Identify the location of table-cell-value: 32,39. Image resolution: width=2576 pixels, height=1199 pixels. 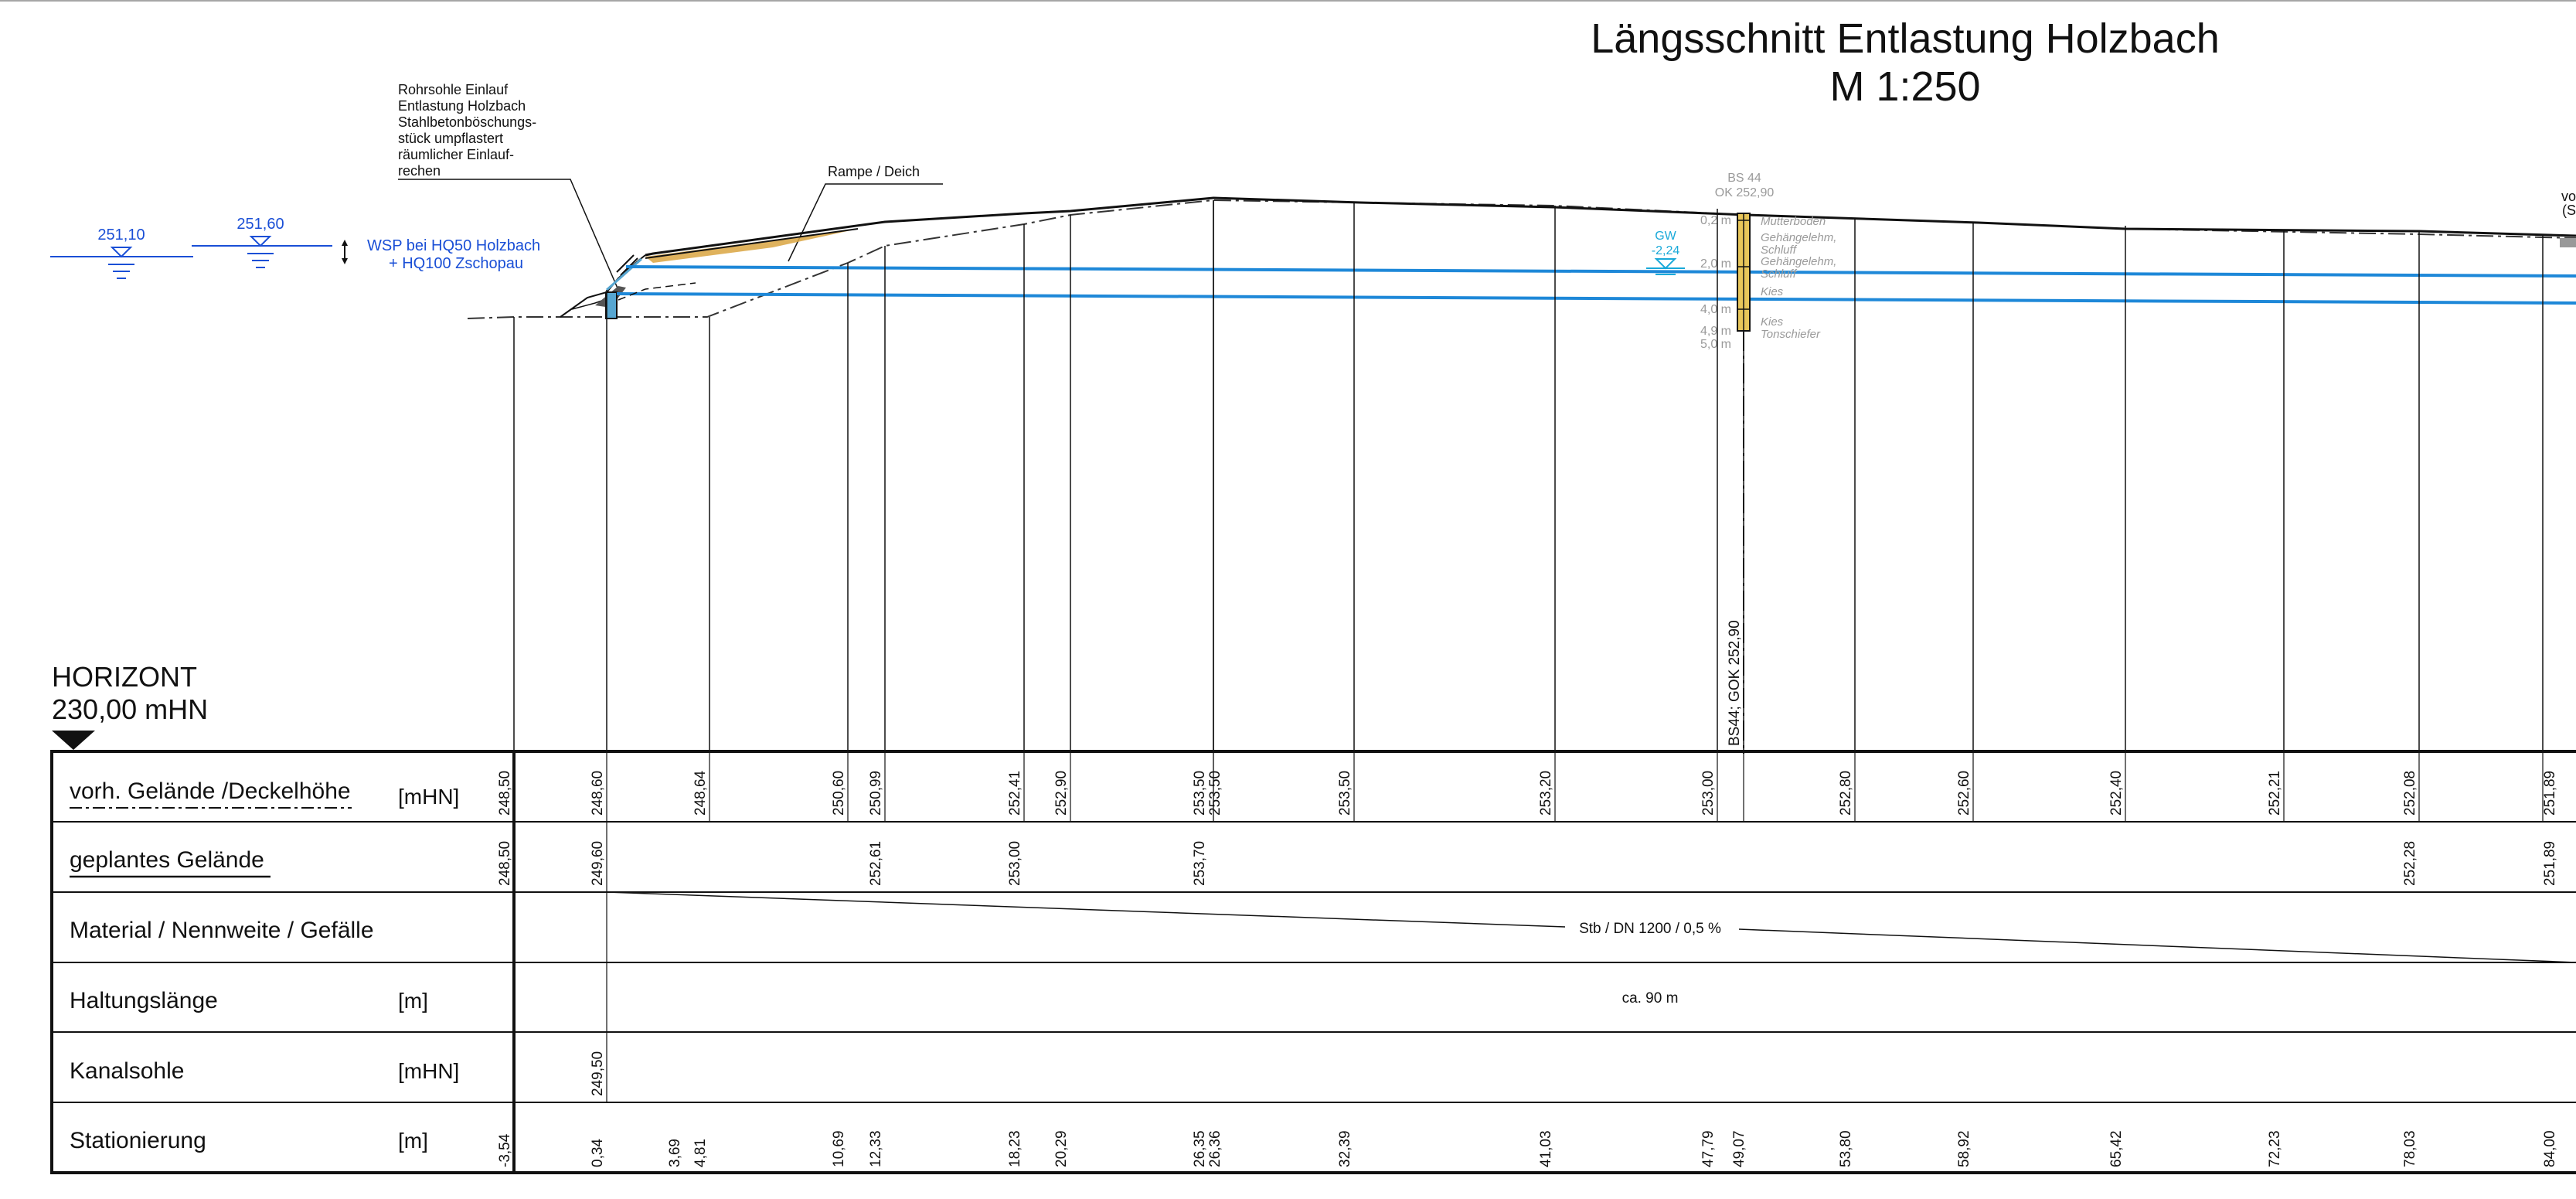
(1345, 1148).